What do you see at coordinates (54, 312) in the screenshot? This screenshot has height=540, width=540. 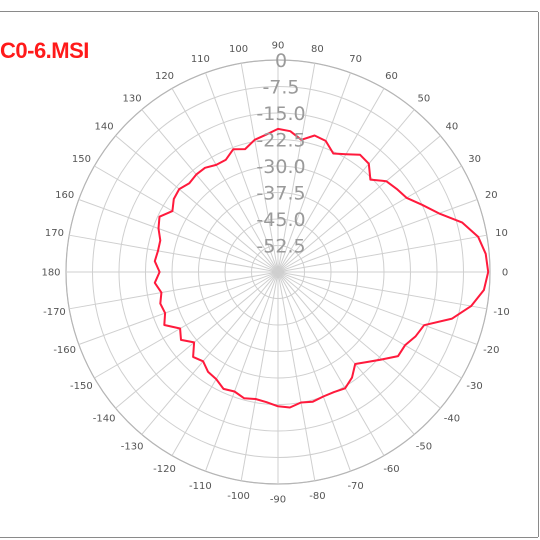 I see `angle-label: -170` at bounding box center [54, 312].